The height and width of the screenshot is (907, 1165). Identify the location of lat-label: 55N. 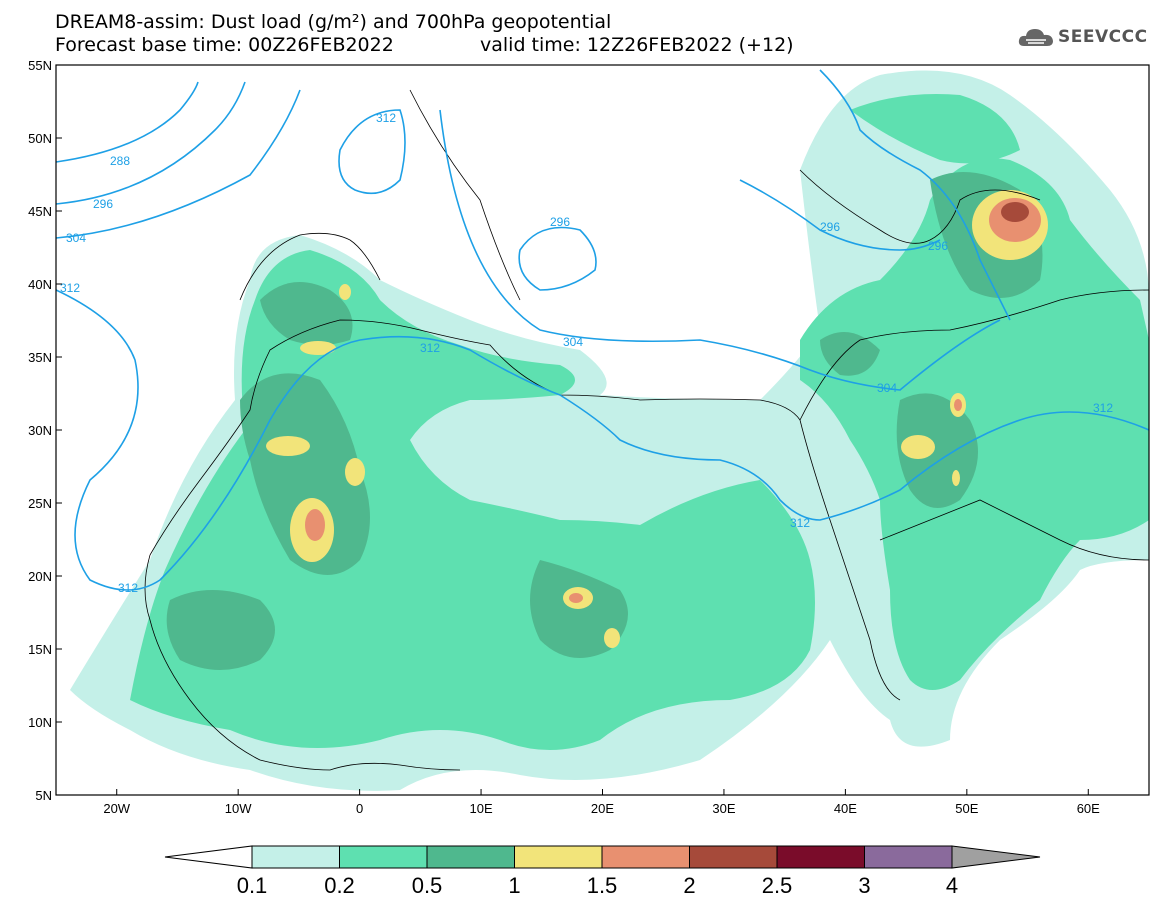
(40, 65).